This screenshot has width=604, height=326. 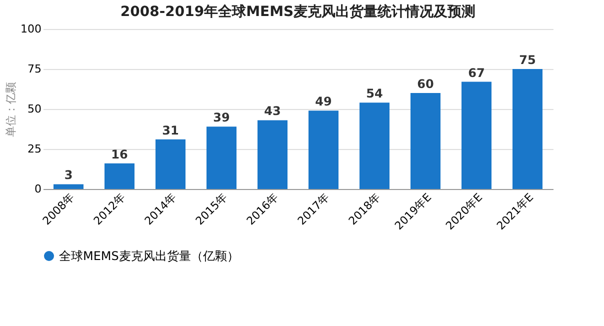 What do you see at coordinates (272, 111) in the screenshot?
I see `data-label: 43` at bounding box center [272, 111].